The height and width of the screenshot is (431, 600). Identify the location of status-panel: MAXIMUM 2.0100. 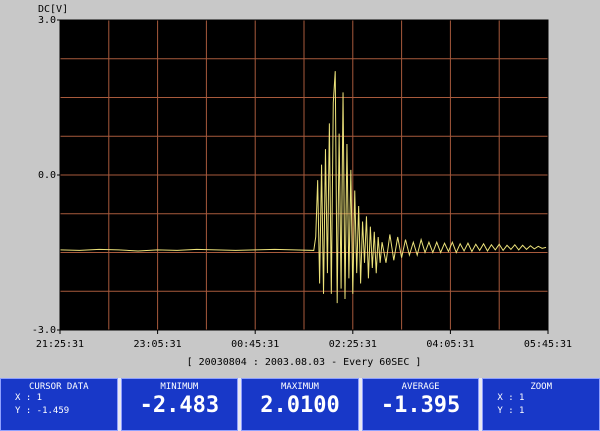
(300, 404).